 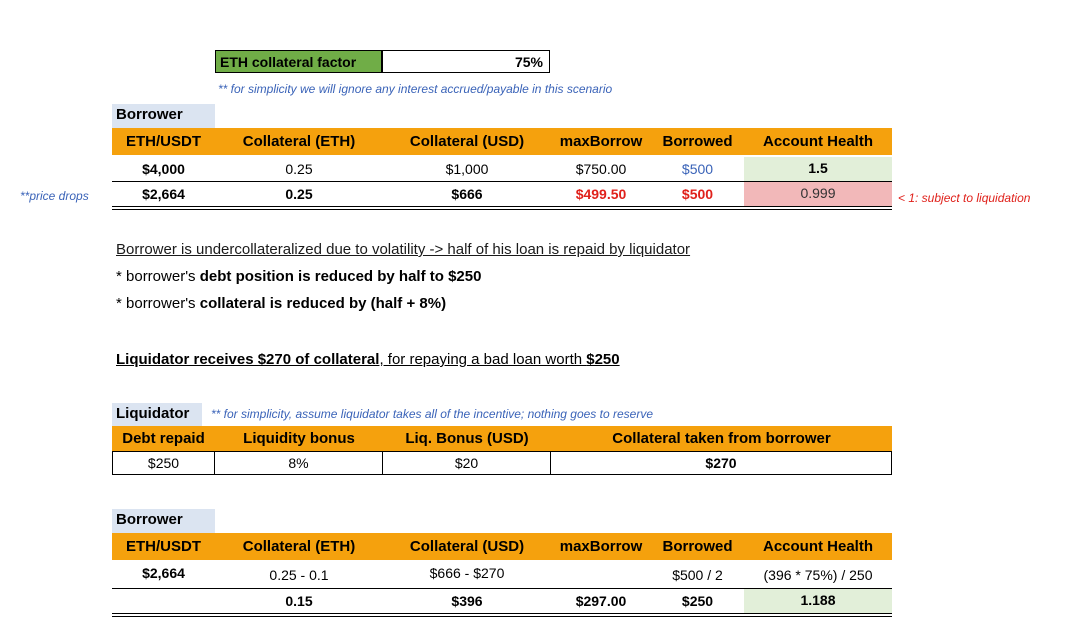 What do you see at coordinates (163, 169) in the screenshot?
I see `t1-r1-eth-usdt: $4,000` at bounding box center [163, 169].